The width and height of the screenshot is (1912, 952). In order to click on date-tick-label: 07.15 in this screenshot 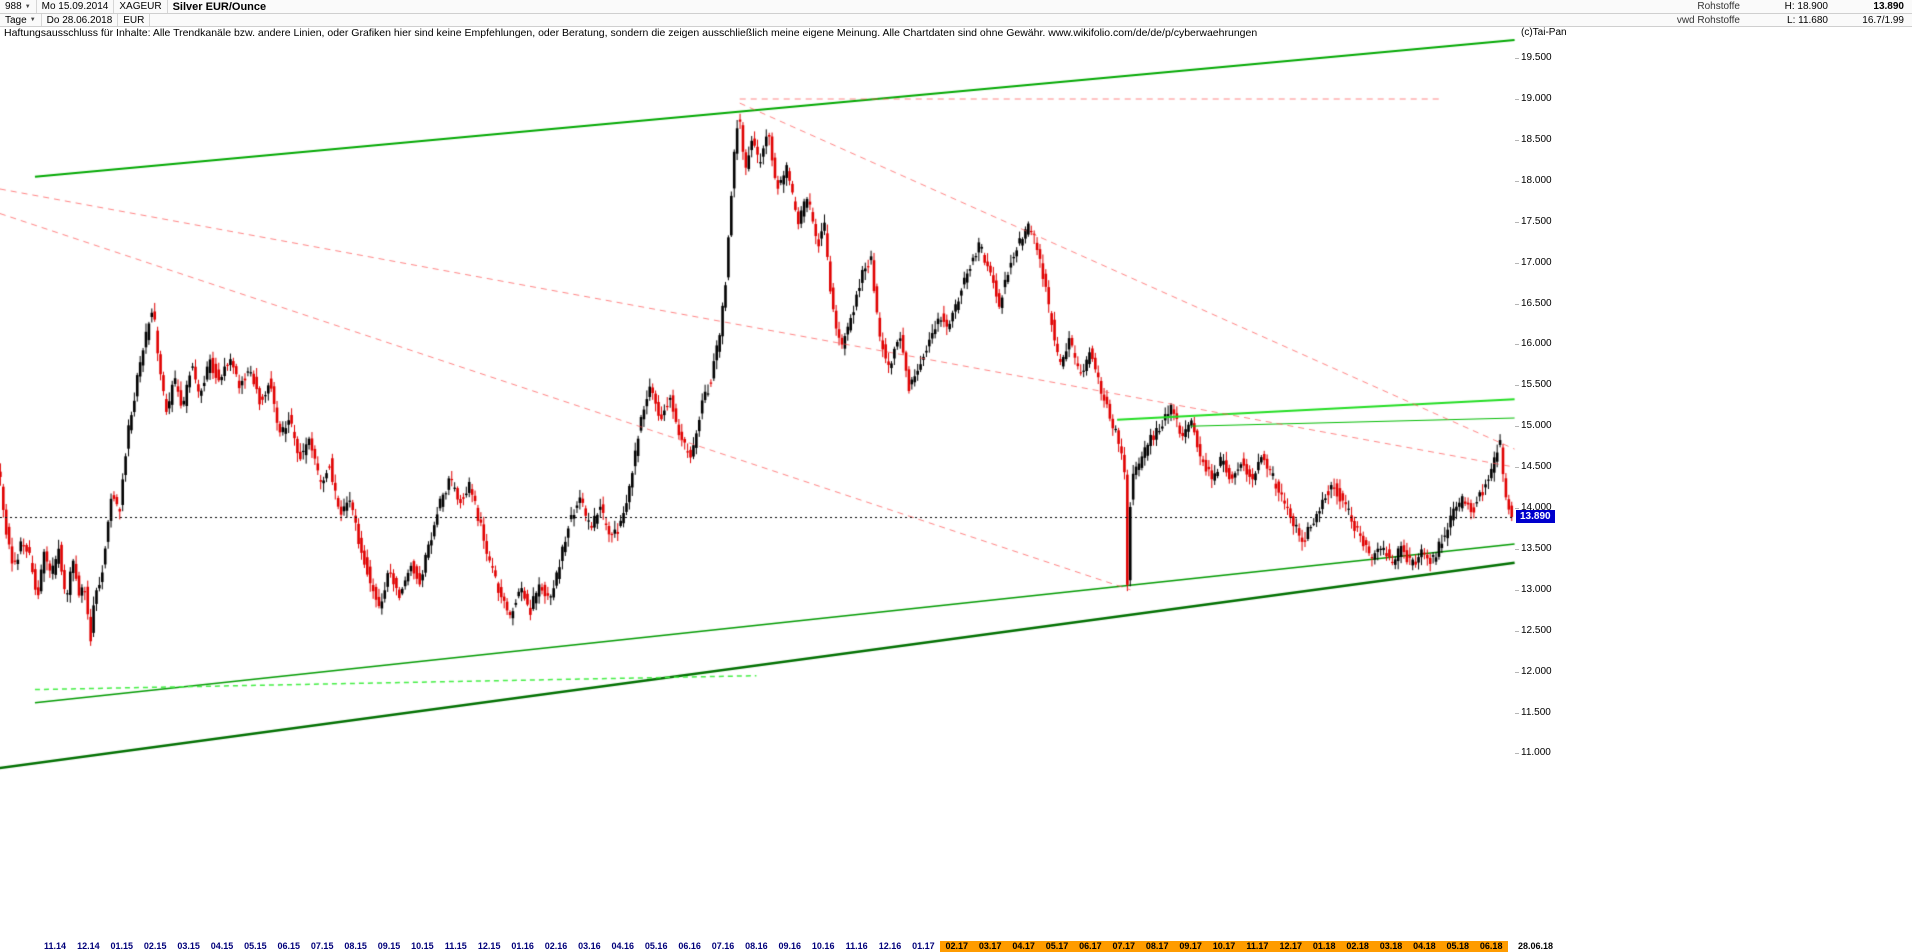, I will do `click(322, 946)`.